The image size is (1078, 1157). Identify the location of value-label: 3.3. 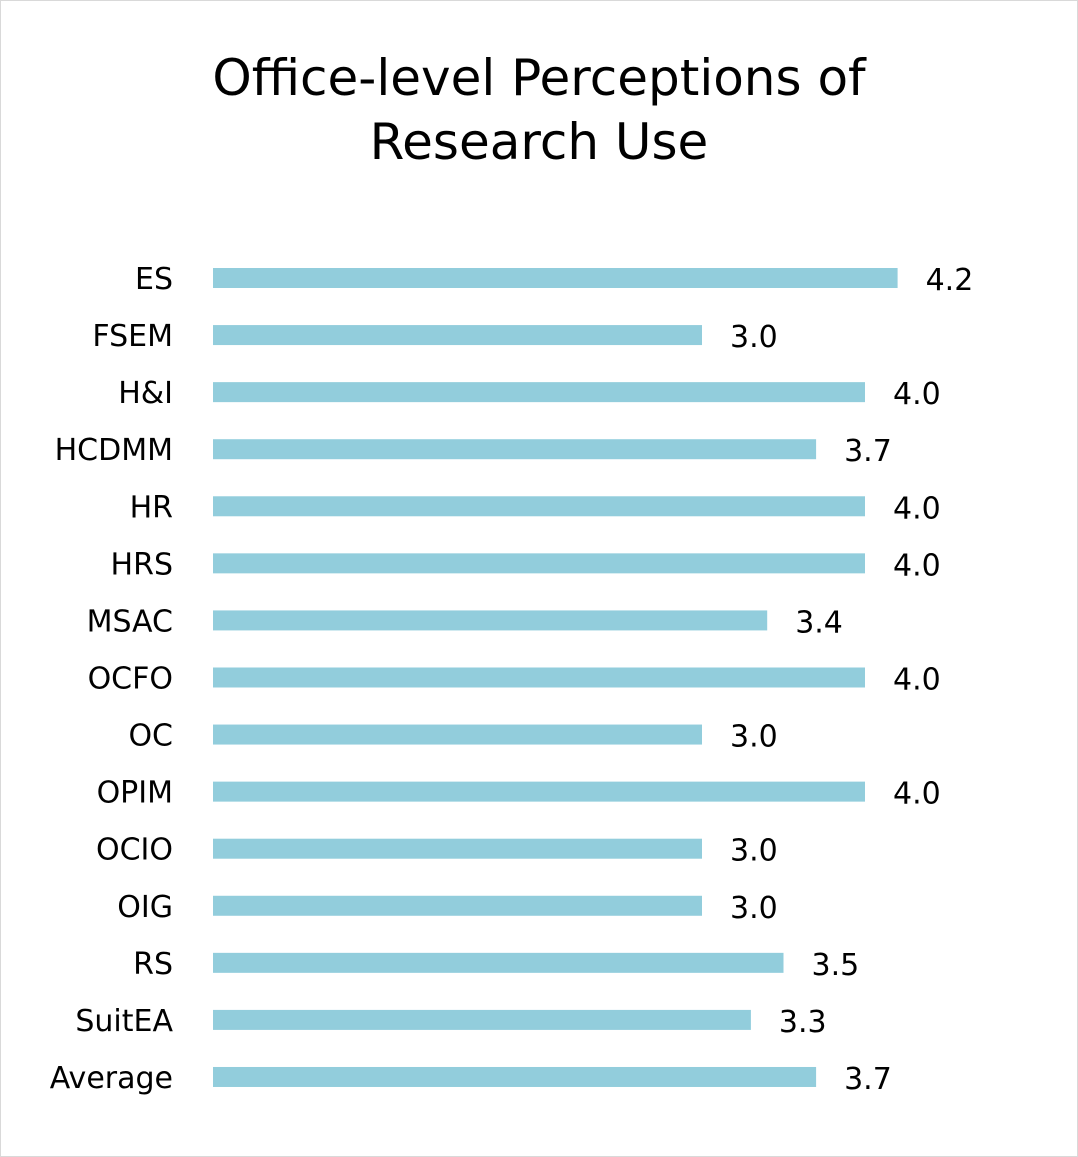
(803, 1022).